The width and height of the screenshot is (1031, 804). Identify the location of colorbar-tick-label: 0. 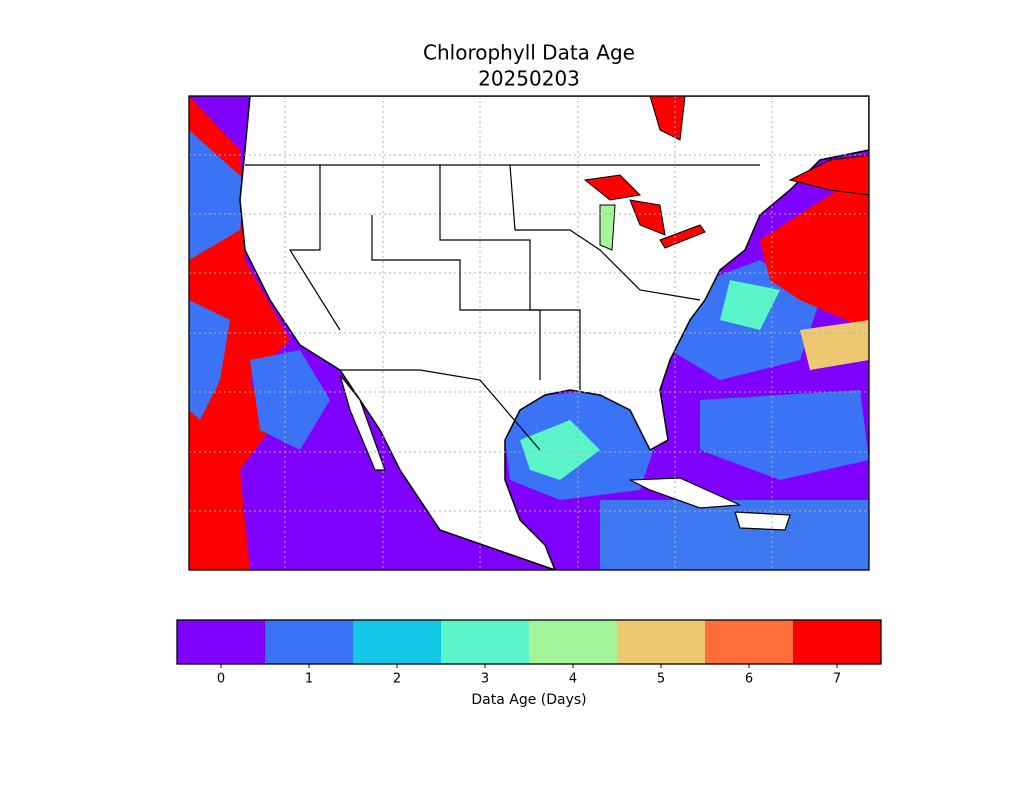
(221, 679).